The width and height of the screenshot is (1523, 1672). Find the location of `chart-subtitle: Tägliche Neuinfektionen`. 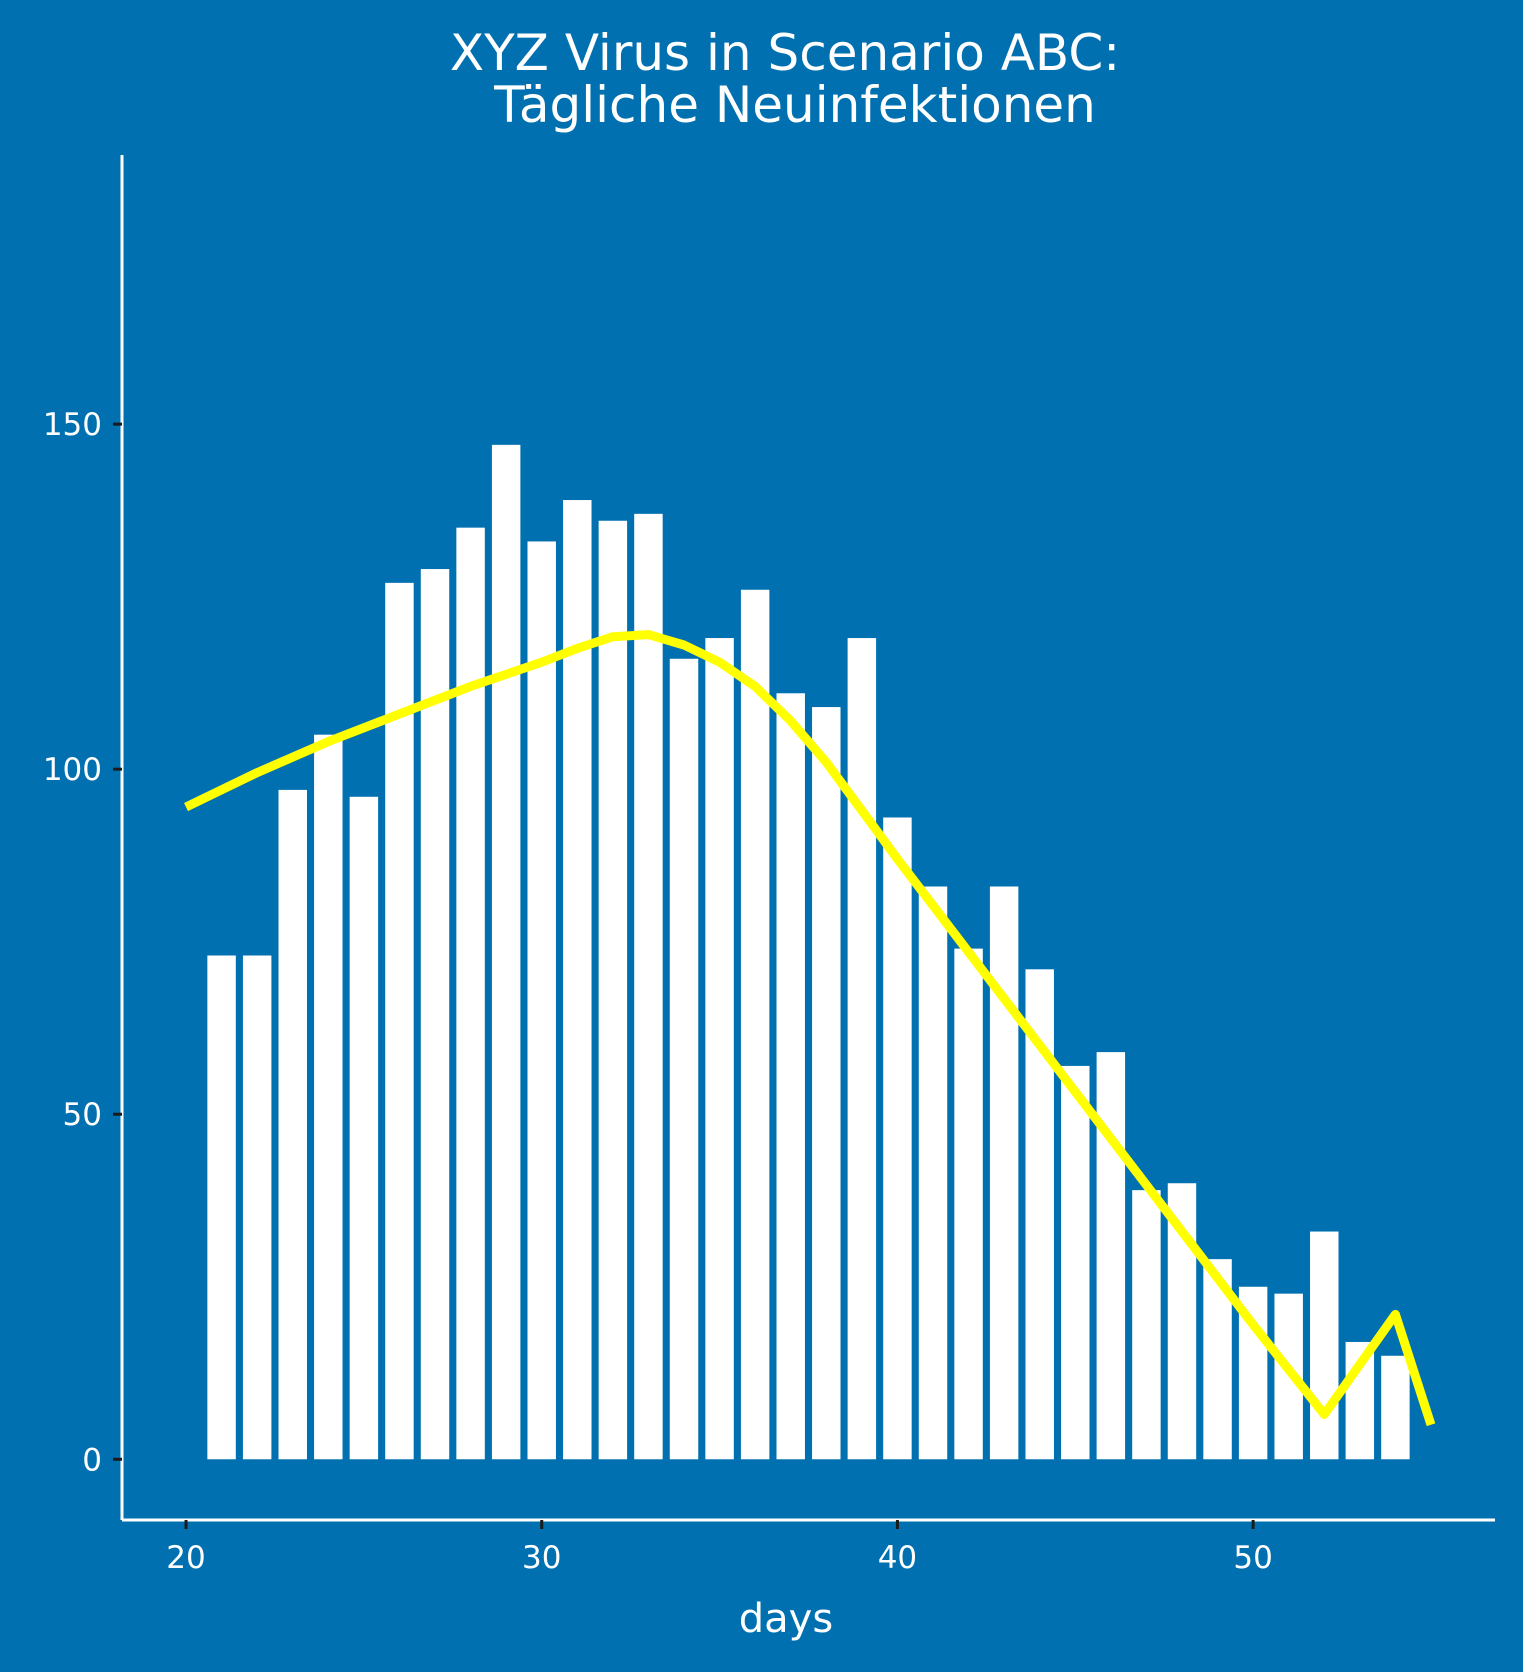

chart-subtitle: Tägliche Neuinfektionen is located at coordinates (794, 105).